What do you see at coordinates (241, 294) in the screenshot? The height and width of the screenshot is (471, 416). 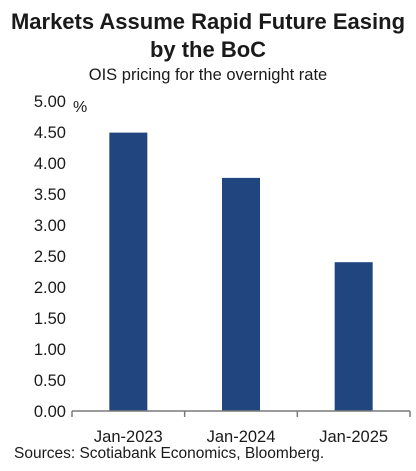 I see `bar-jan-2024` at bounding box center [241, 294].